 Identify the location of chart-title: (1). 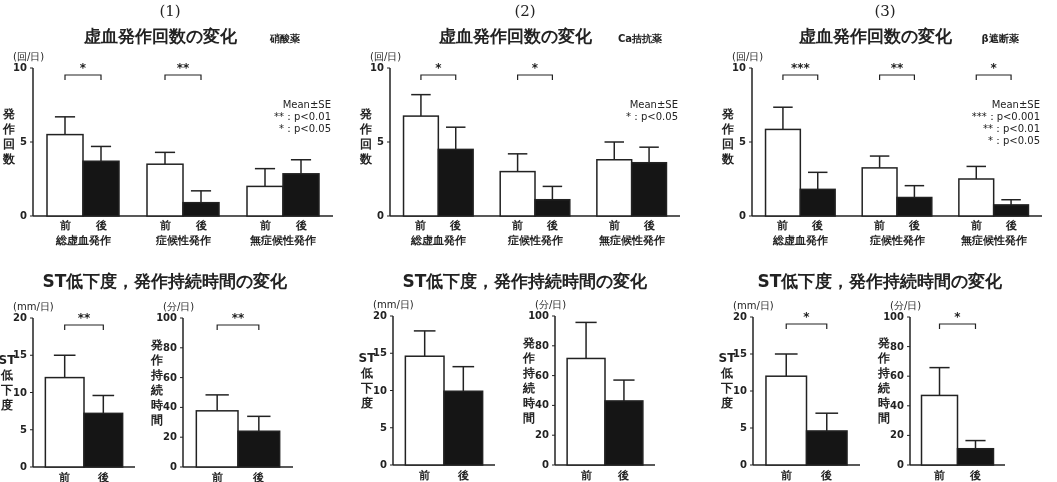
(170, 11).